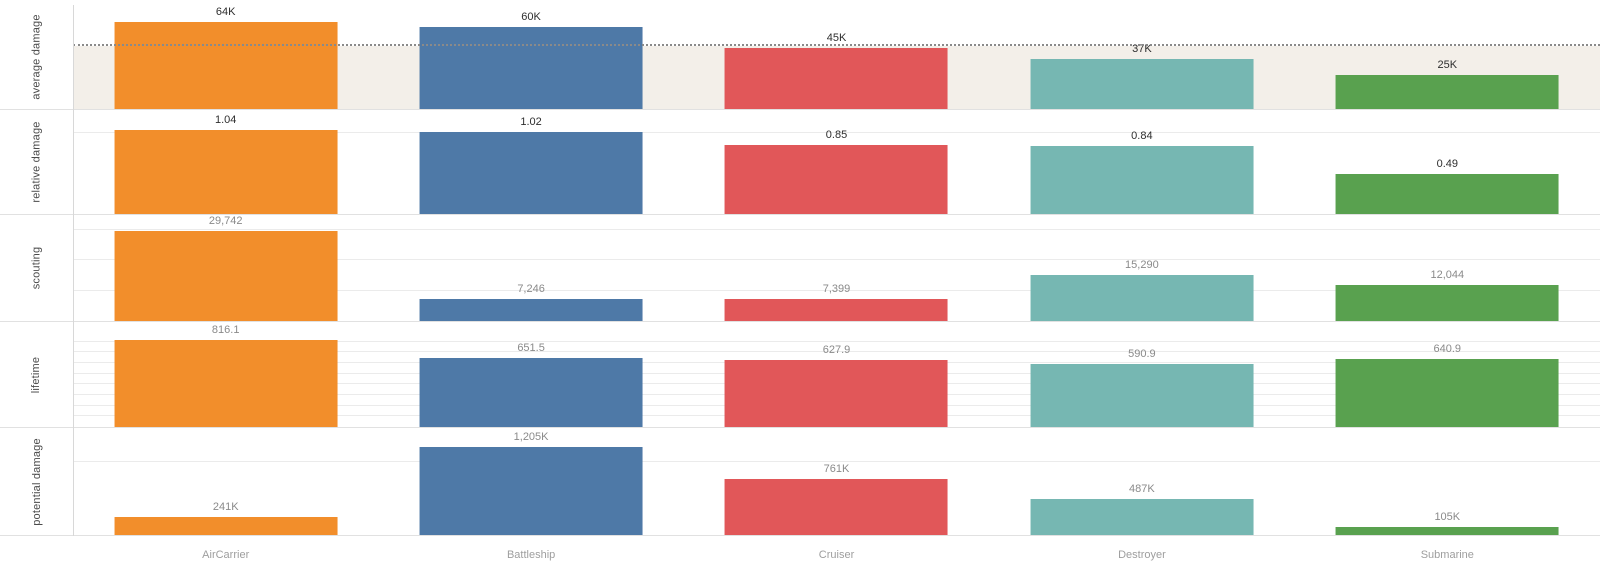 This screenshot has height=574, width=1600. I want to click on submarine-average-damage-bar, so click(1447, 92).